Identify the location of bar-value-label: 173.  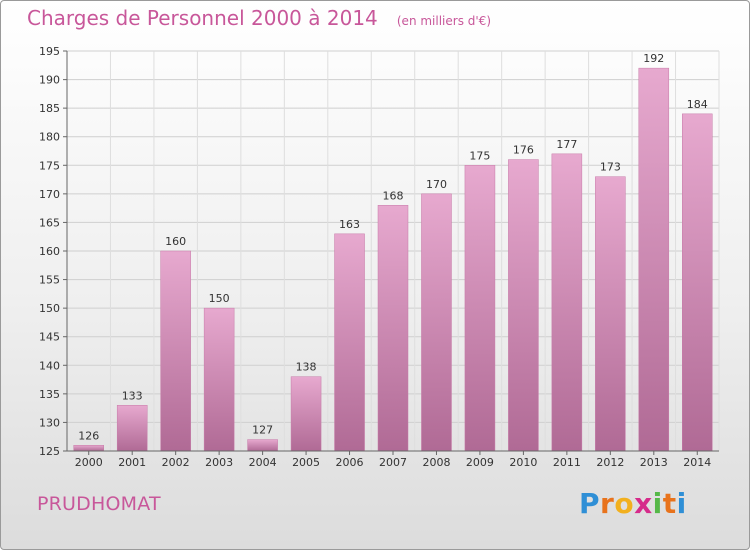
(610, 167).